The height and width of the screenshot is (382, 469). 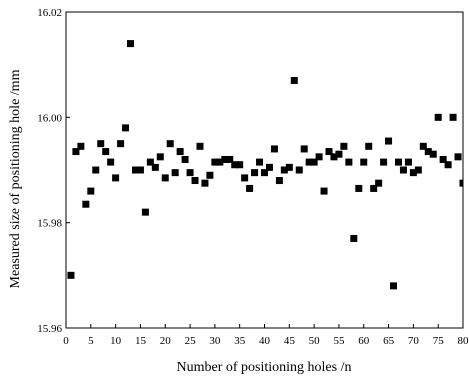 I want to click on y-tick-label: 15.98, so click(x=49, y=224).